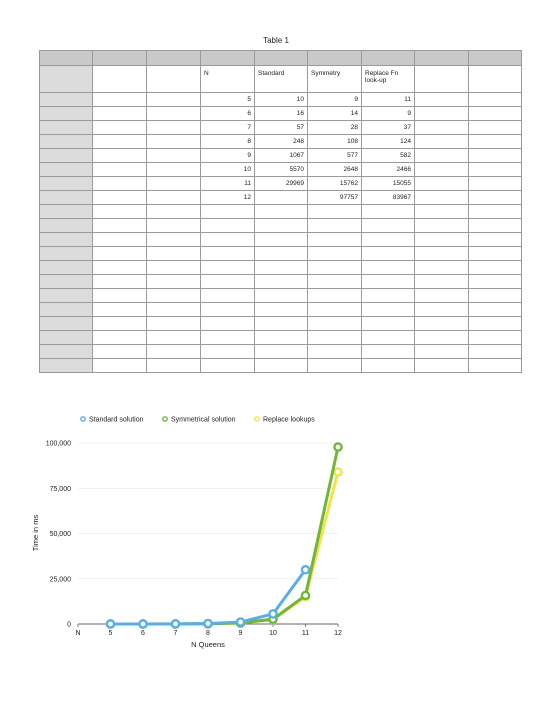 The image size is (552, 720). I want to click on y-tick-label: 100,000, so click(58, 444).